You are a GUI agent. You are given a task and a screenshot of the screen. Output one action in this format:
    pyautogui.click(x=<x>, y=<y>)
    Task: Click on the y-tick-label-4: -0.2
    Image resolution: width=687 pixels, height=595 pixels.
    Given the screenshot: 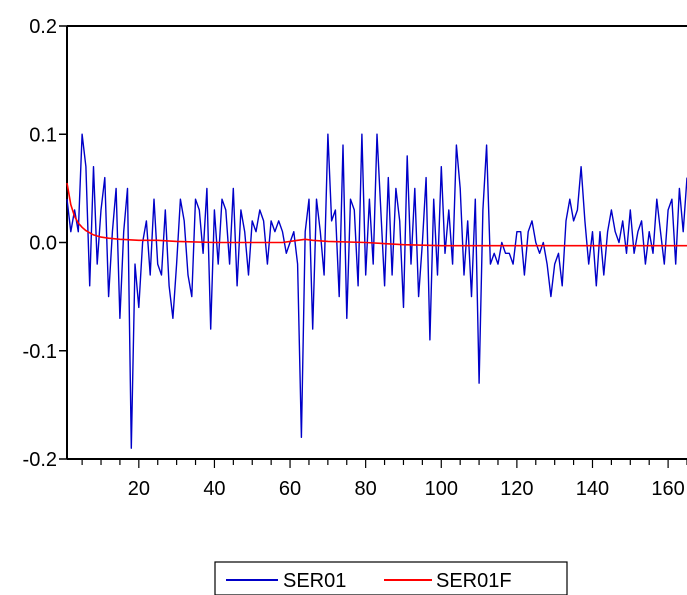 What is the action you would take?
    pyautogui.click(x=40, y=460)
    